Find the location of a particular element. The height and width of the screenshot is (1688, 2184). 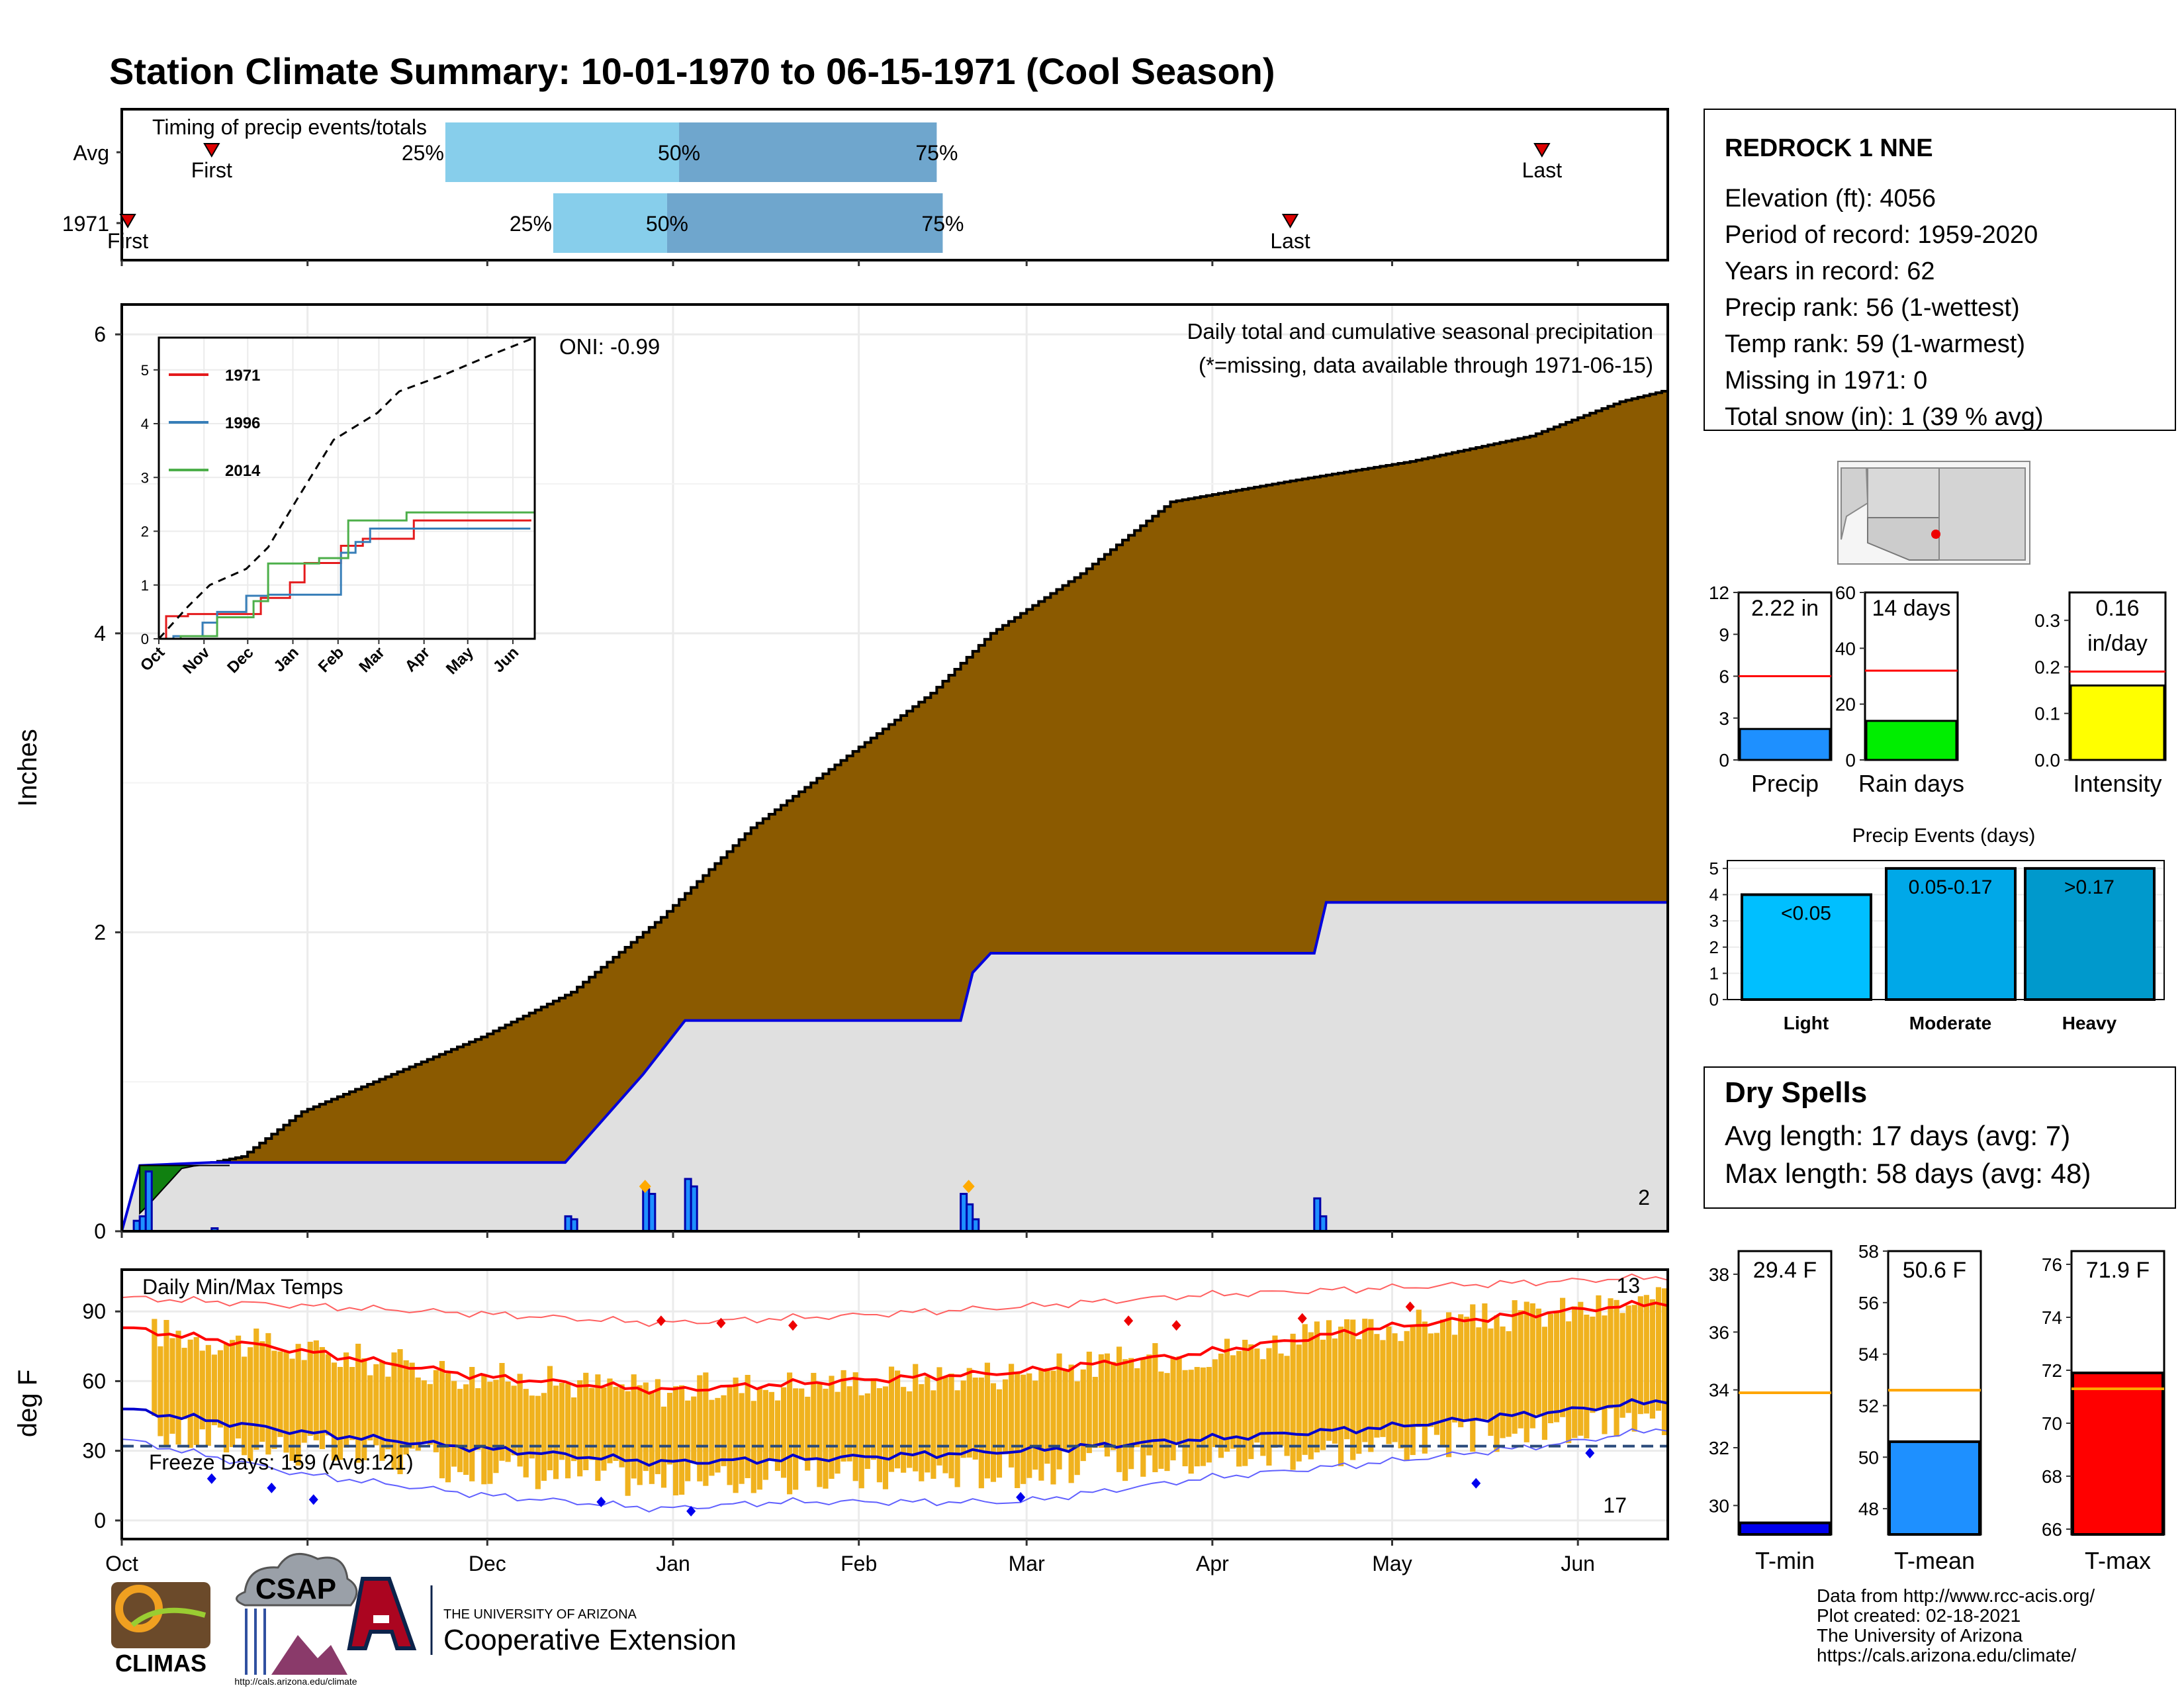

mini-bar-y-tick-label: 40 is located at coordinates (1846, 648).